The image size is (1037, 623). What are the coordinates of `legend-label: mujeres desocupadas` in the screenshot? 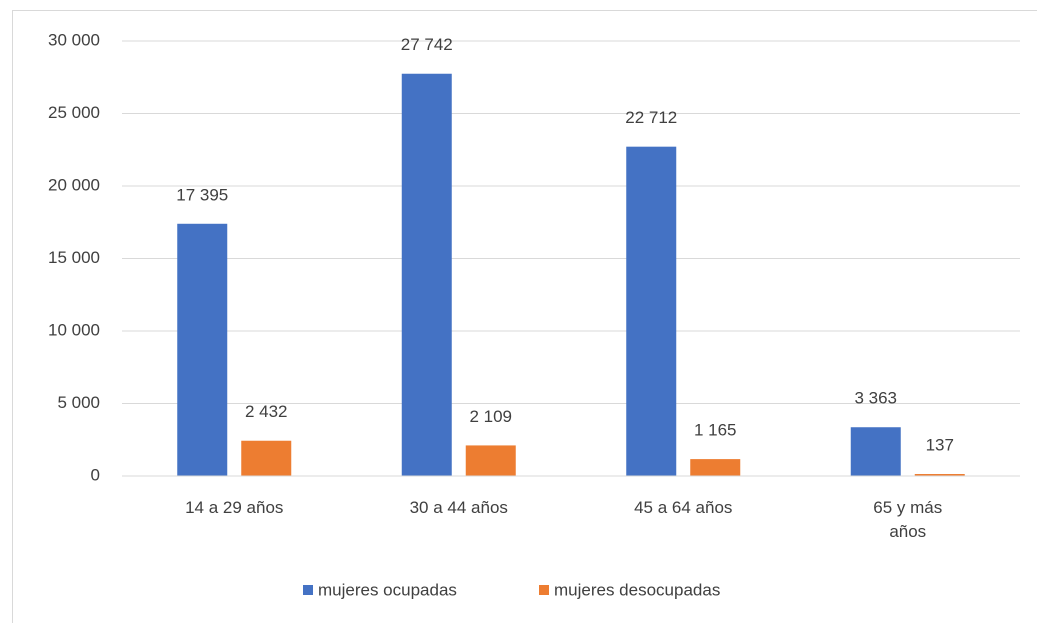 It's located at (637, 589).